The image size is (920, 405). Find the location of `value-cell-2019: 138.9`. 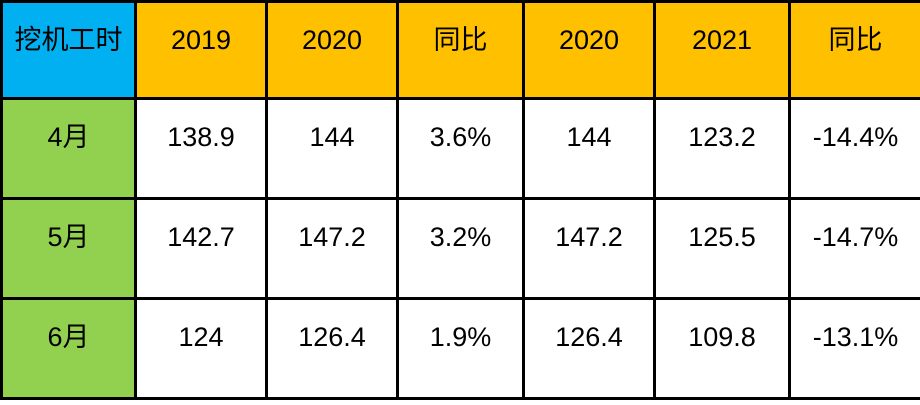

value-cell-2019: 138.9 is located at coordinates (201, 148).